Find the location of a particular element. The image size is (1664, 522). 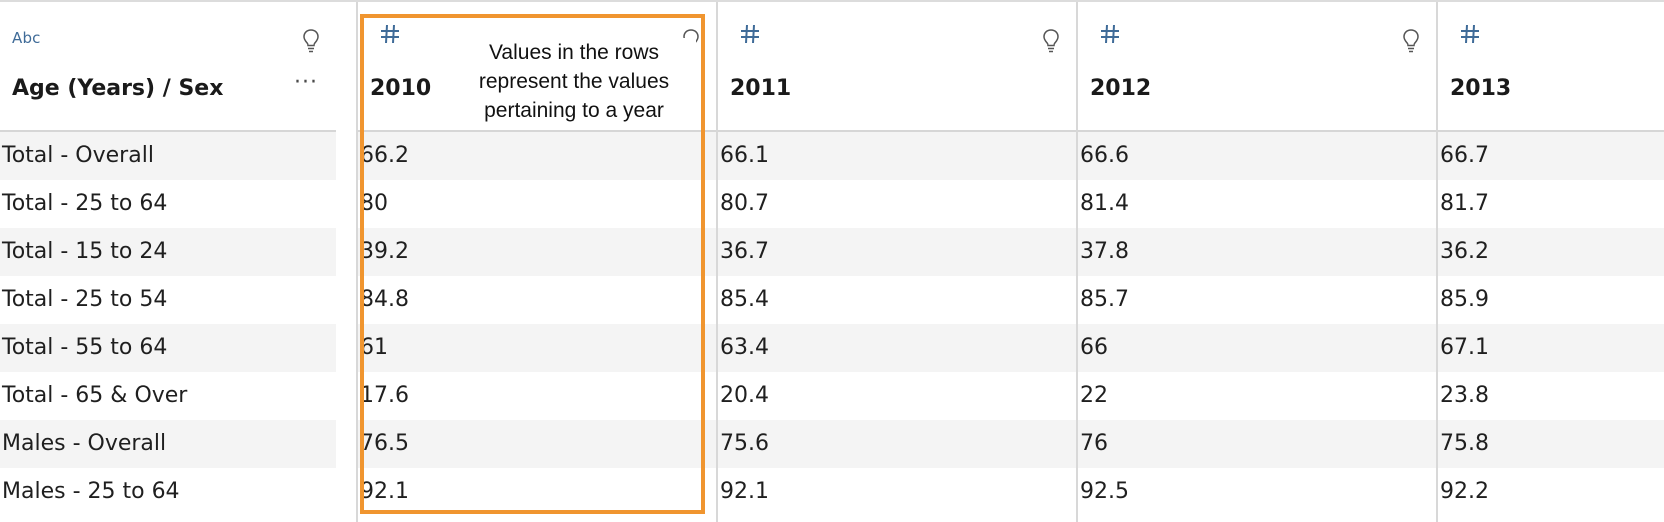

column-header: Abc Age (Years) / Sex ··· is located at coordinates (168, 67).